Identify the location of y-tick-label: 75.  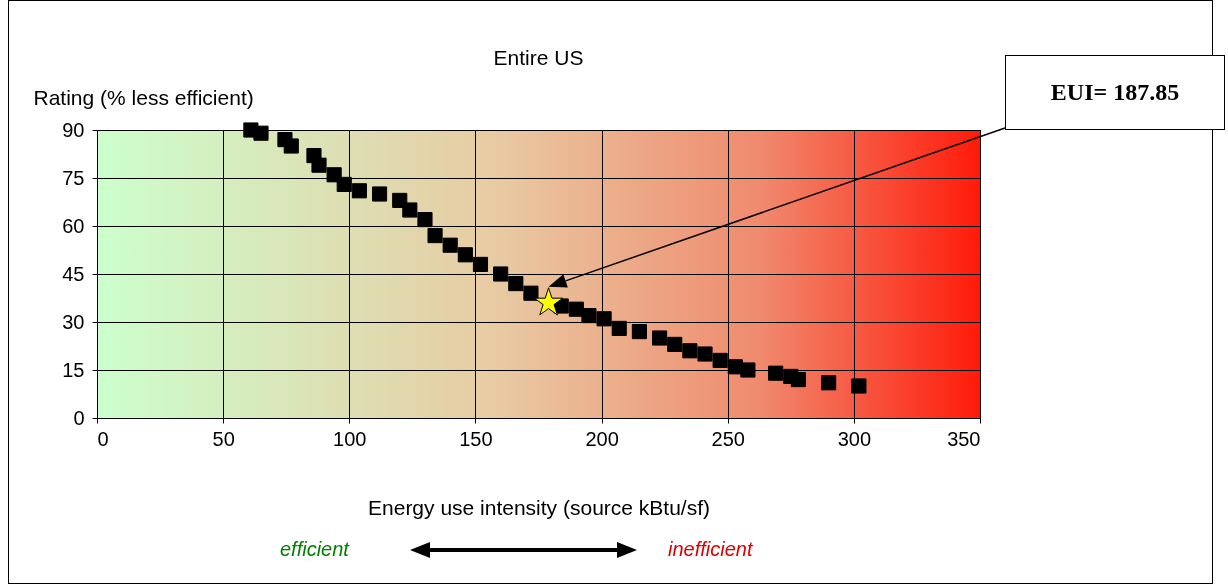
(73, 177).